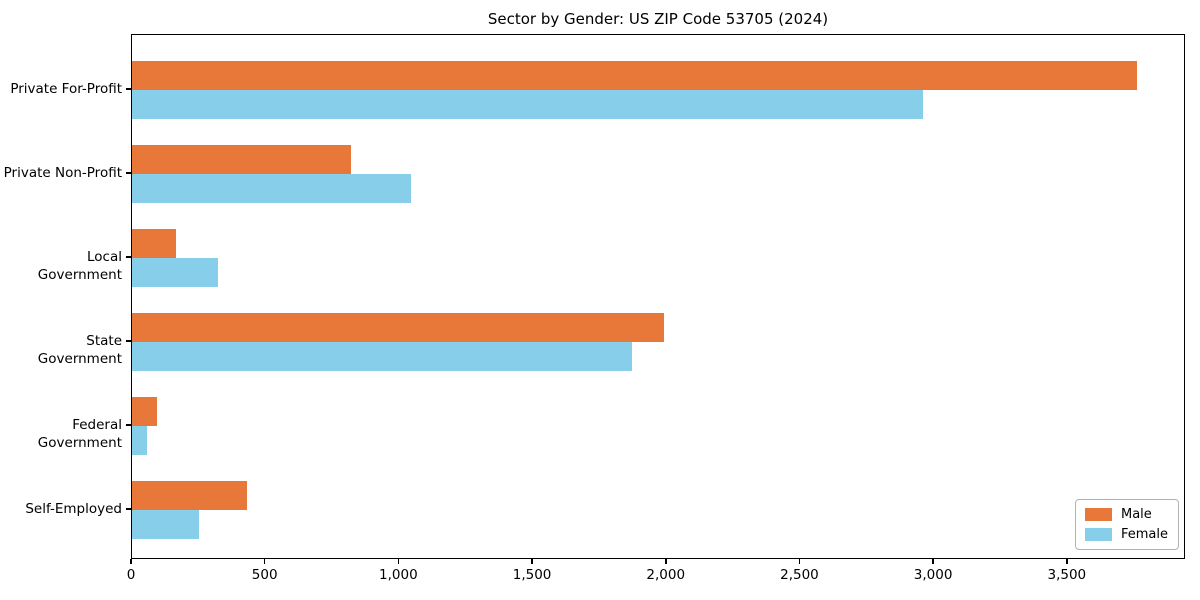 The image size is (1200, 600). What do you see at coordinates (154, 243) in the screenshot?
I see `bar-male-local-government` at bounding box center [154, 243].